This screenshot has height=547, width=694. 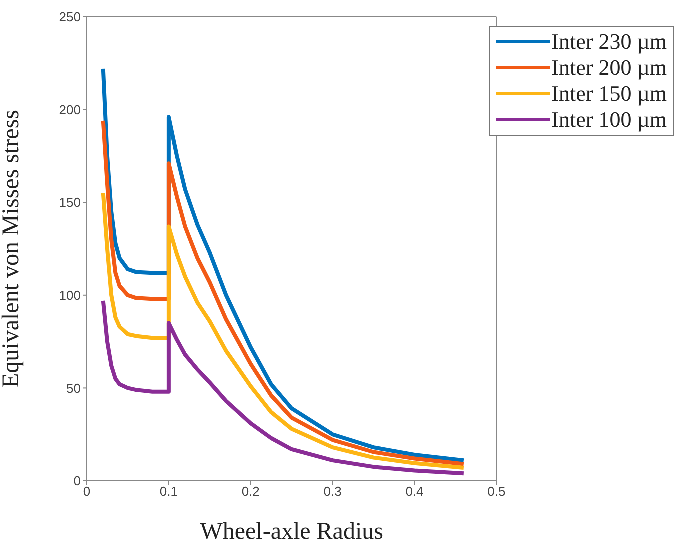 I want to click on x-tick-label: 0.4, so click(x=415, y=492).